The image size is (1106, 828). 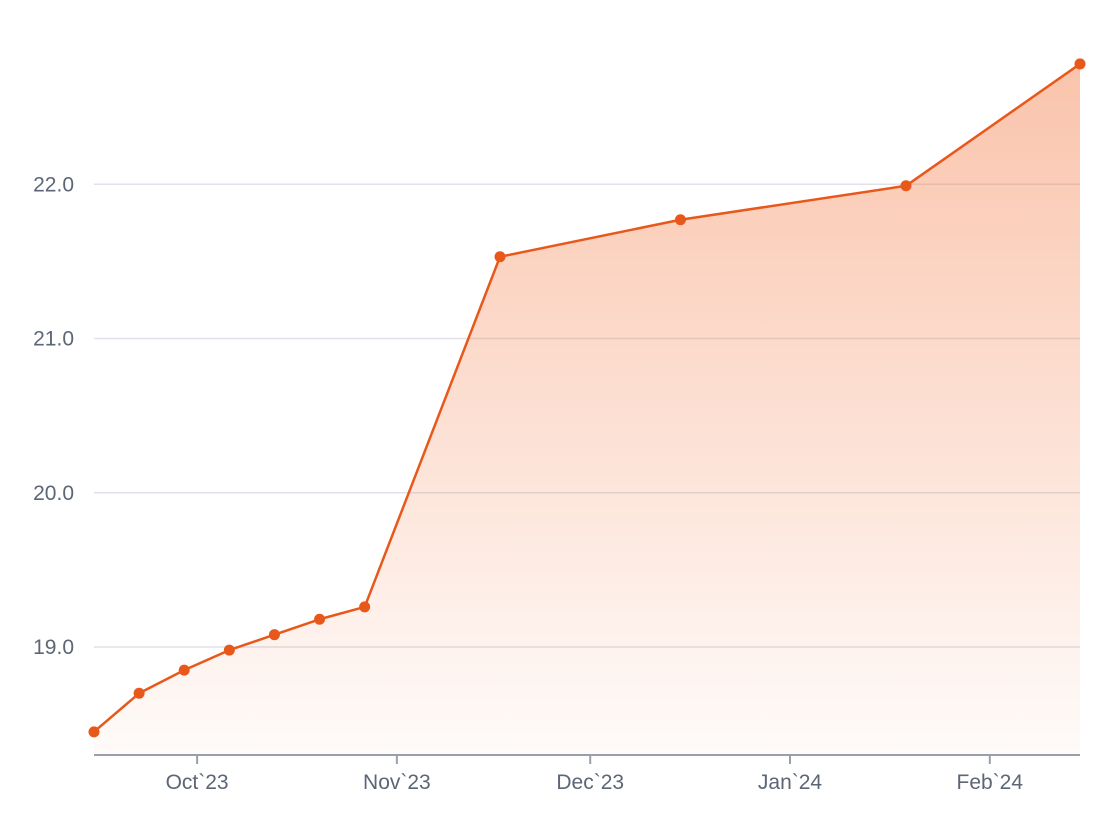 I want to click on x-tick-label: Oct`23, so click(x=197, y=782).